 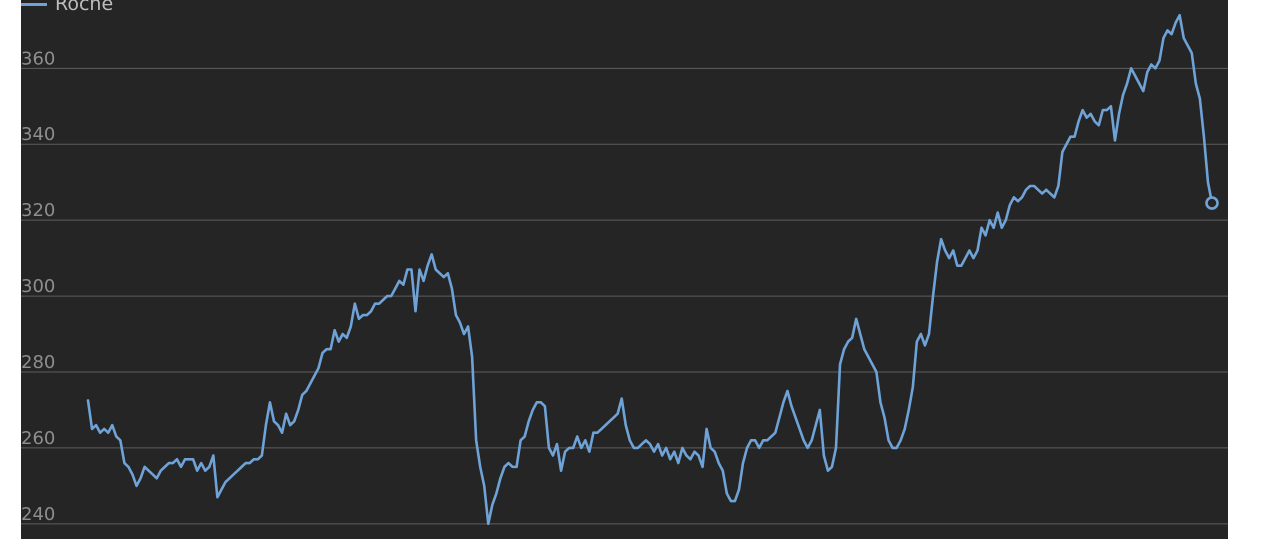 I want to click on y-tick-label-360: 360, so click(x=38, y=58).